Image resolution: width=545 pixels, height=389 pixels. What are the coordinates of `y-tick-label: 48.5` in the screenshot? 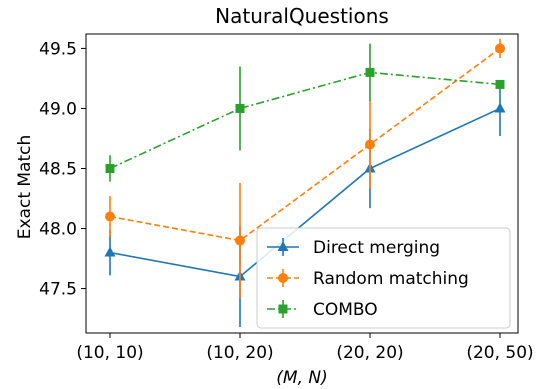 It's located at (58, 169).